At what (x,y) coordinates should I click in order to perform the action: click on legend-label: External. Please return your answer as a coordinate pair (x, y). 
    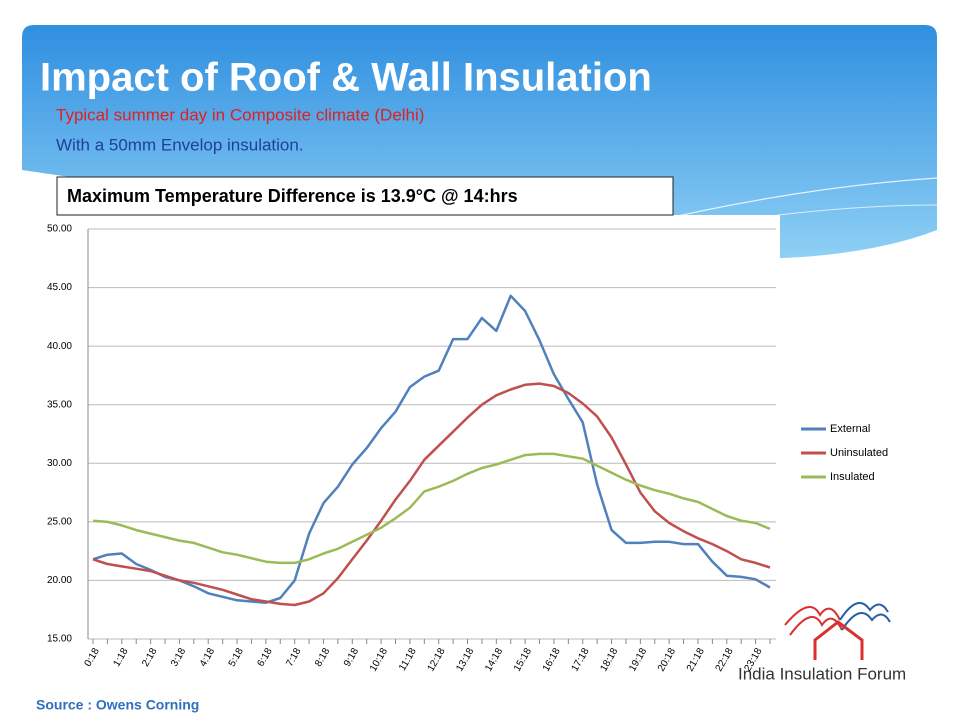
    Looking at the image, I should click on (850, 429).